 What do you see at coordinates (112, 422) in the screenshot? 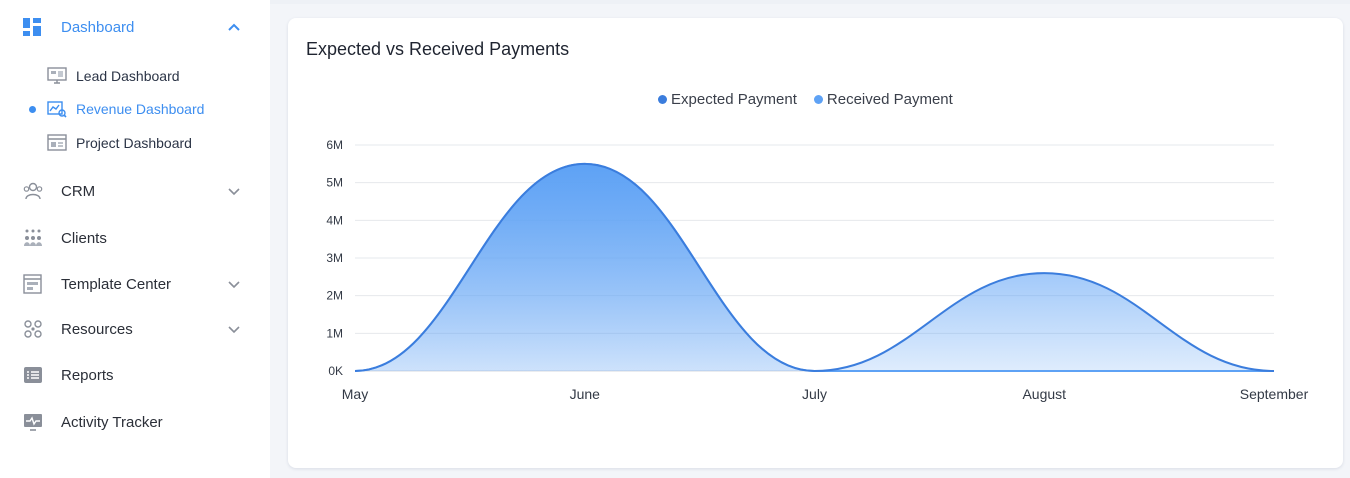
I see `sidebar-item-label: Activity Tracker` at bounding box center [112, 422].